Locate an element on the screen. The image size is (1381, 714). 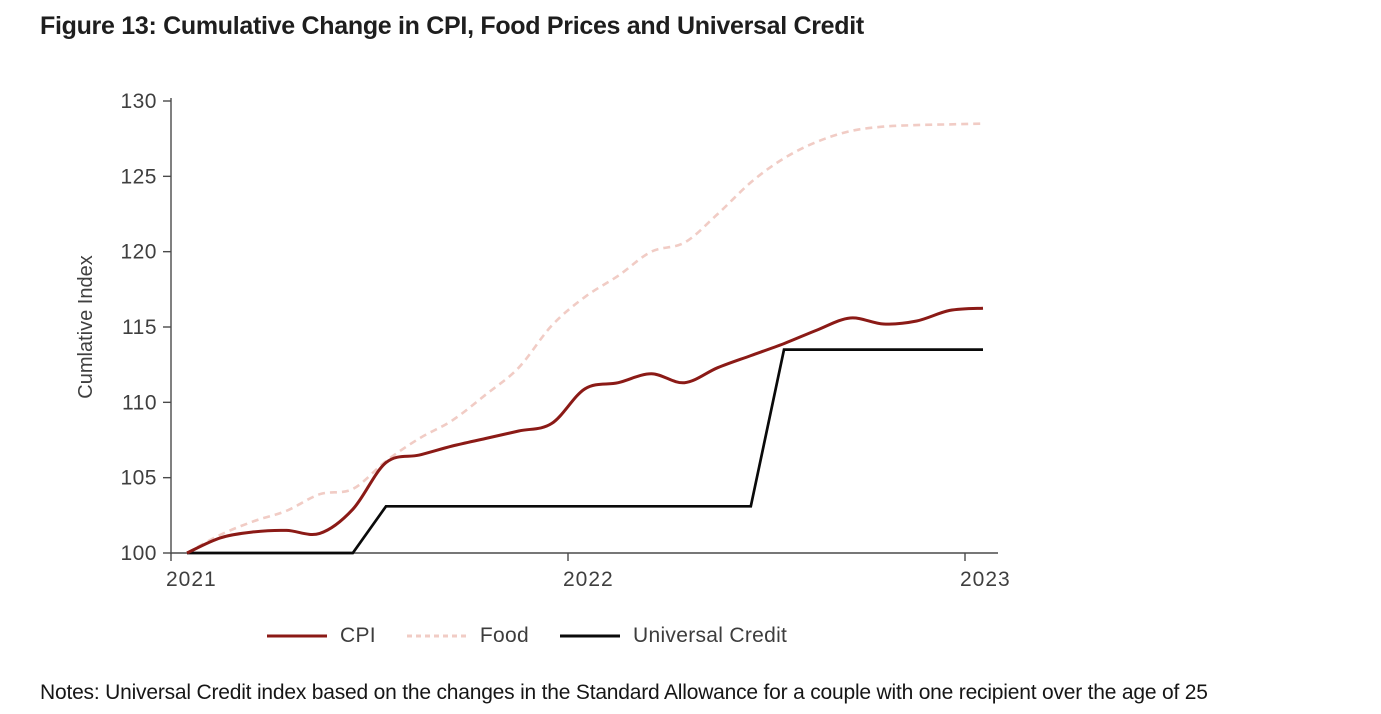
y-tick-label: 115 is located at coordinates (139, 327).